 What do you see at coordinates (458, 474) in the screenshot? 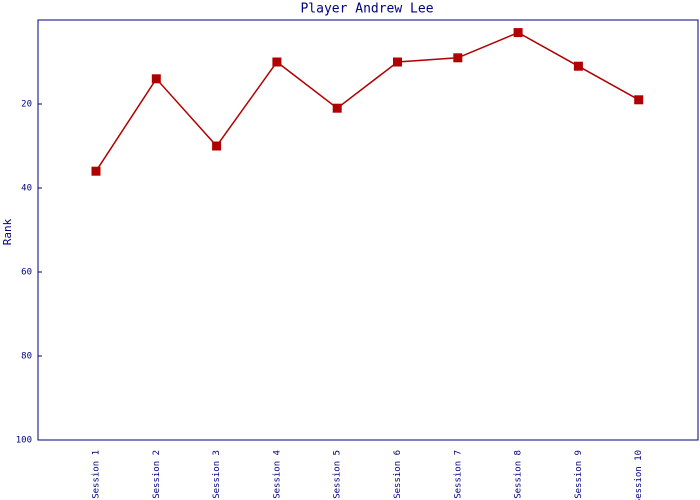
I see `x-tick-label: Session 7` at bounding box center [458, 474].